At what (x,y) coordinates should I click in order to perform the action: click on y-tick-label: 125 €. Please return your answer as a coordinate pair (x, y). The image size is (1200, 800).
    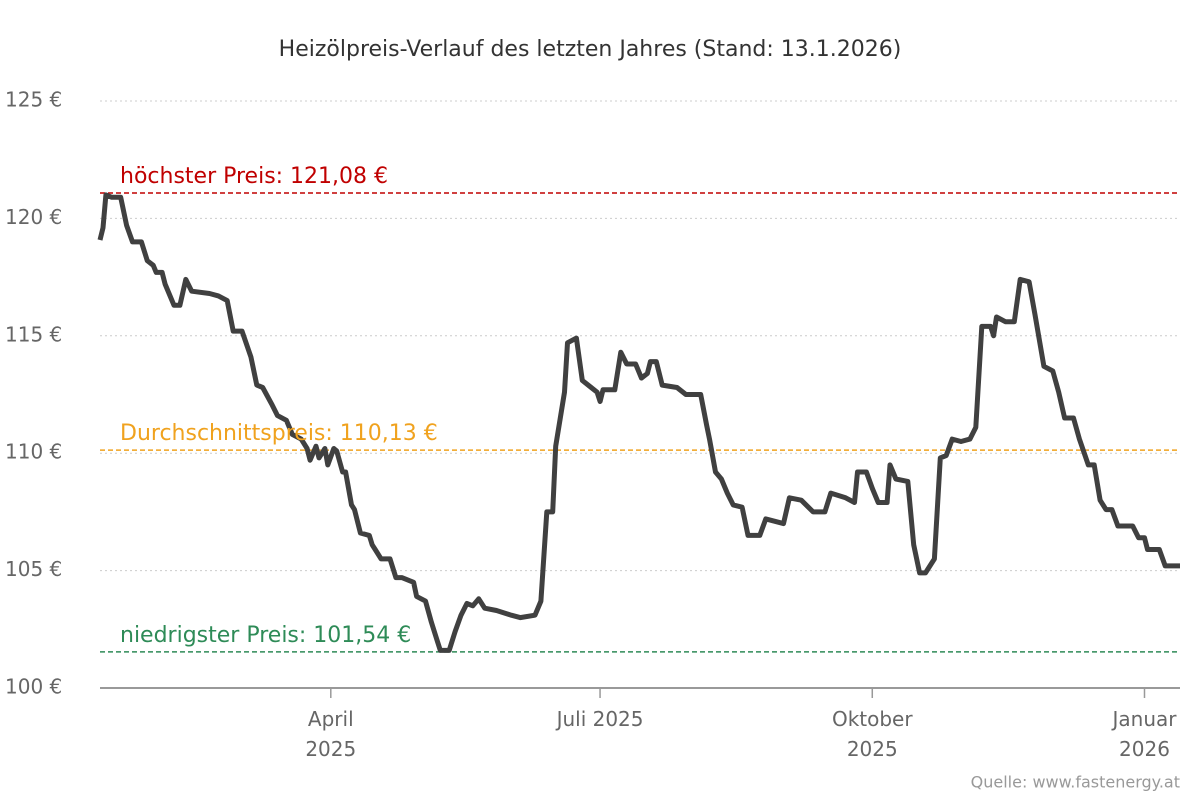
    Looking at the image, I should click on (33, 100).